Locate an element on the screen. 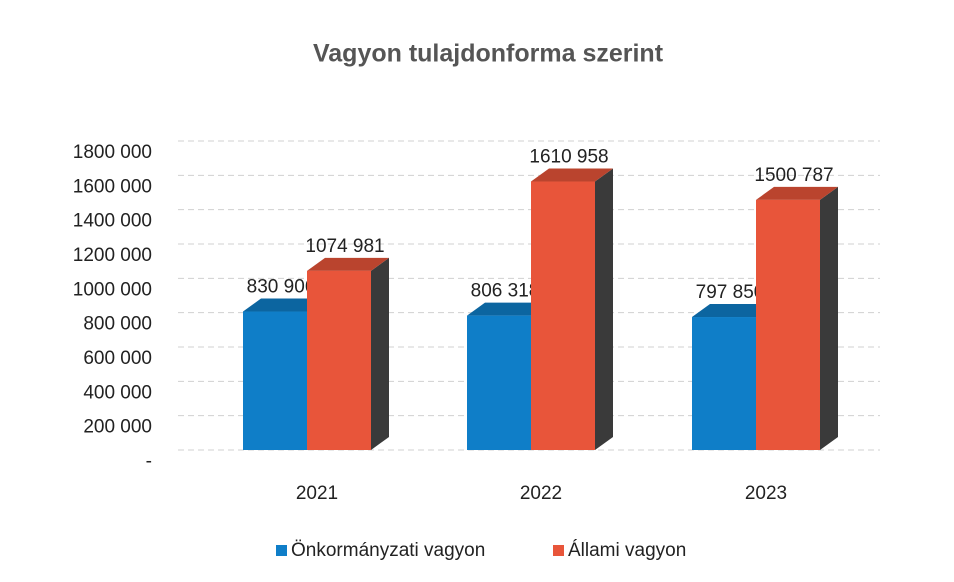 This screenshot has height=582, width=954. y-tick-label: 400 000 is located at coordinates (117, 392).